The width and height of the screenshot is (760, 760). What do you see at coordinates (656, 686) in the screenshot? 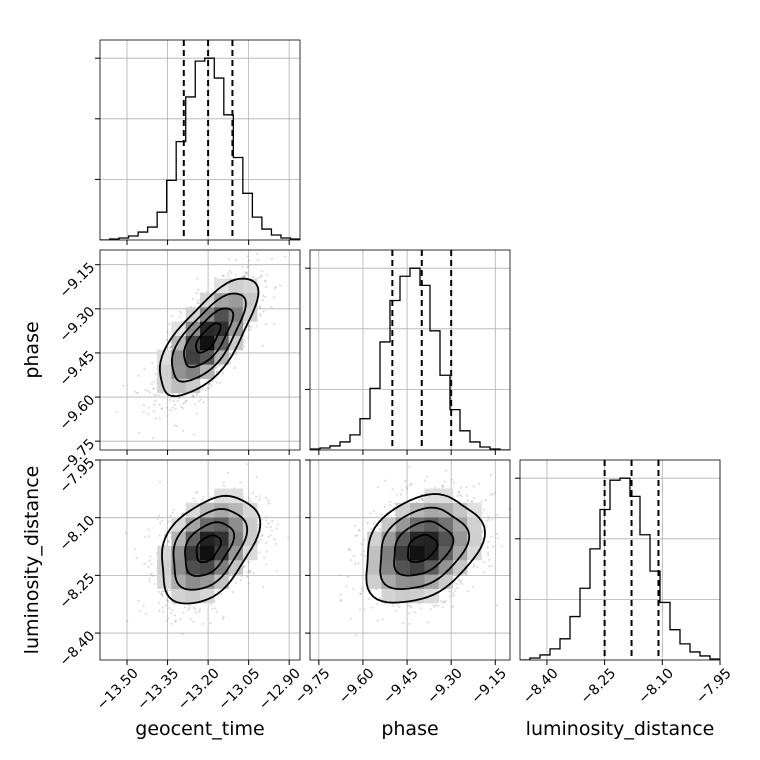
I see `x-tick-label: −8.10` at bounding box center [656, 686].